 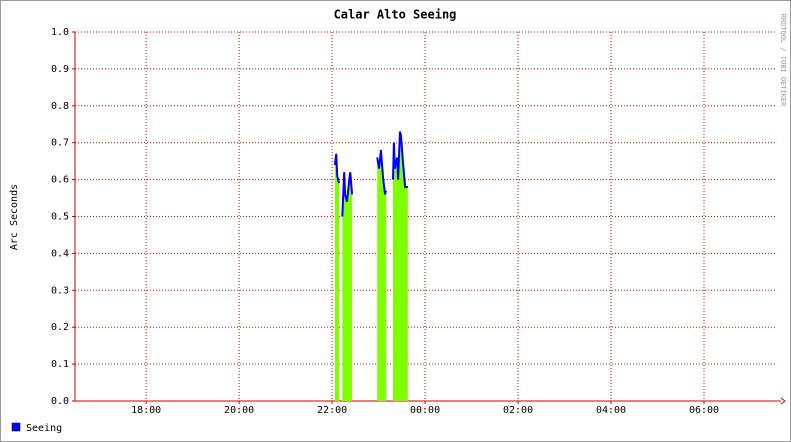 I want to click on x-tick-label: 06:00, so click(x=704, y=410).